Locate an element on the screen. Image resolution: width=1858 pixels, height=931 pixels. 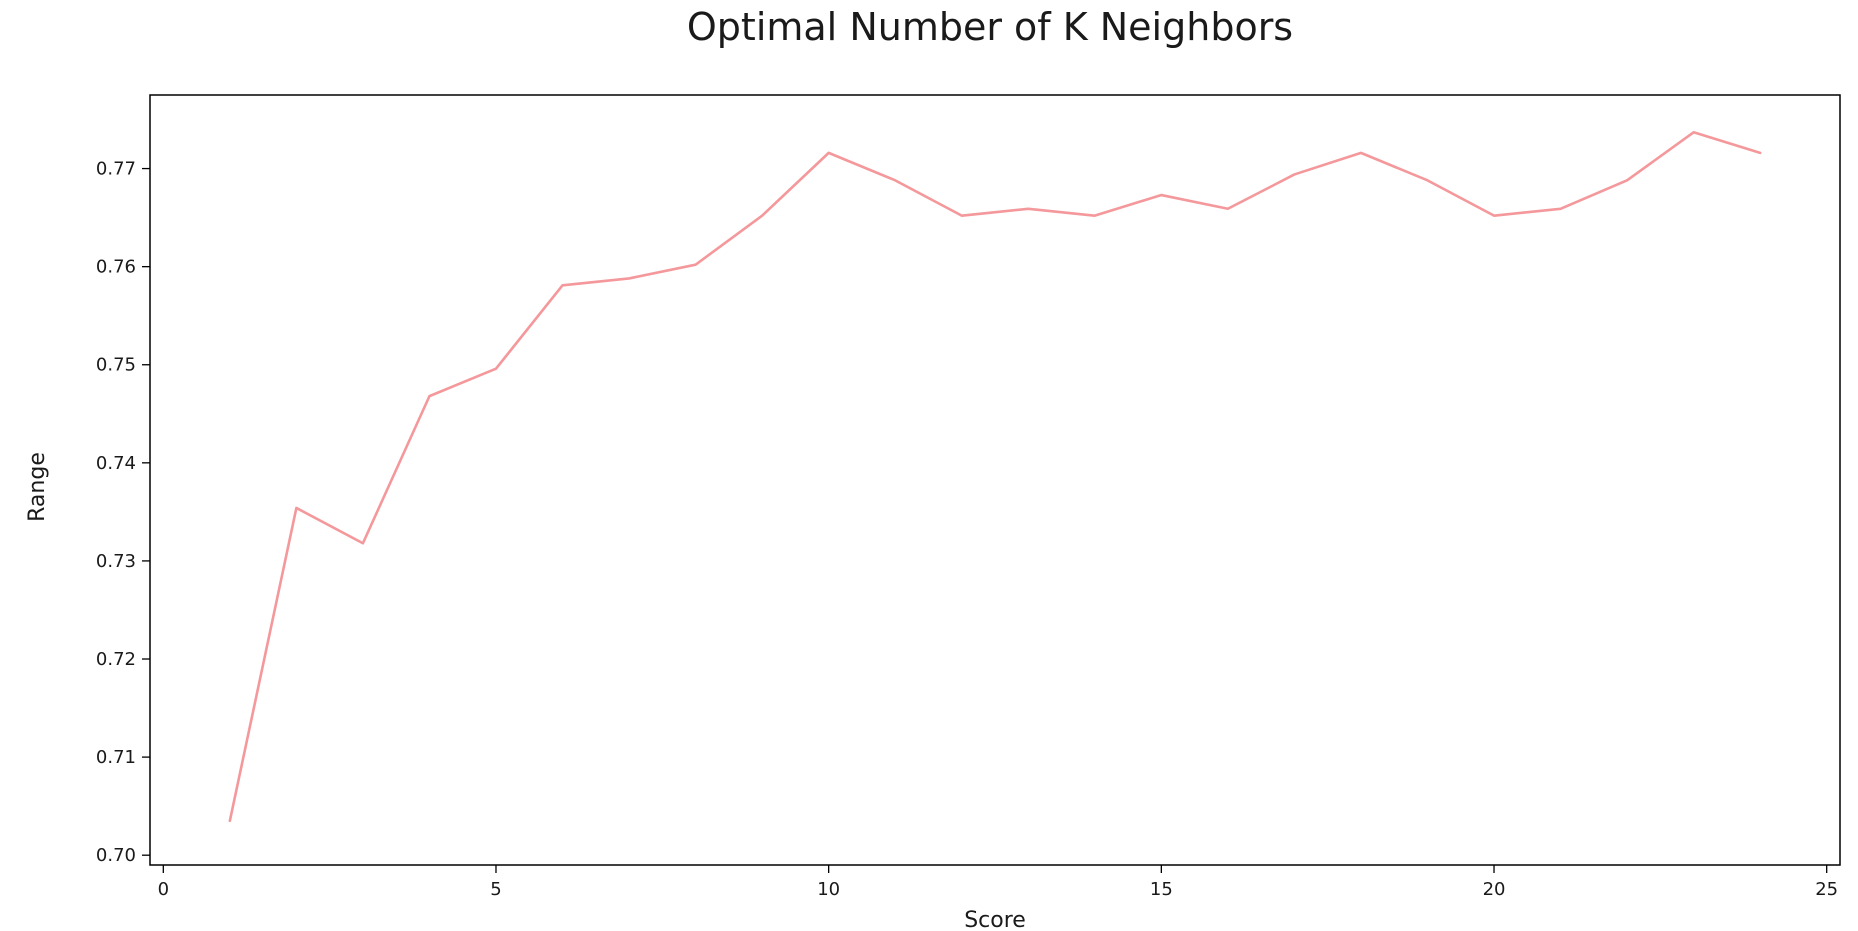
x-axis: 0 5 10 15 20 25 is located at coordinates (998, 882).